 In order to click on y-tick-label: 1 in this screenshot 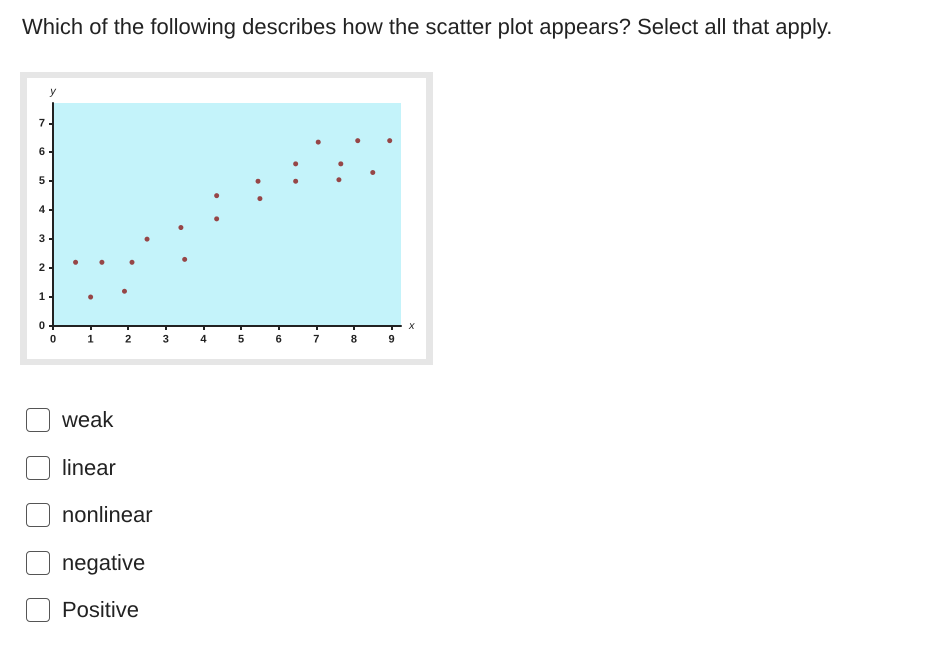, I will do `click(41, 297)`.